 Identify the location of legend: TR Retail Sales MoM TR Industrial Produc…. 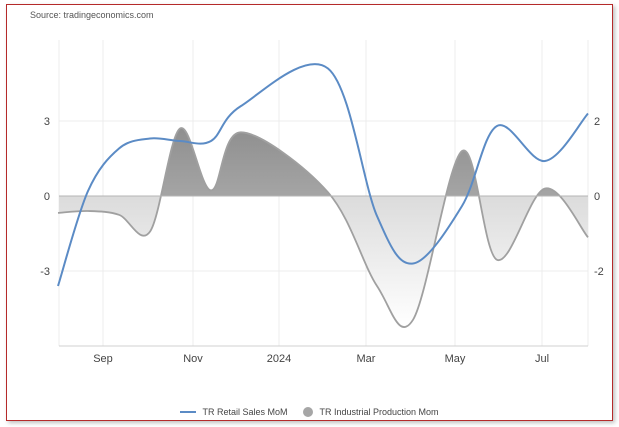
(309, 412).